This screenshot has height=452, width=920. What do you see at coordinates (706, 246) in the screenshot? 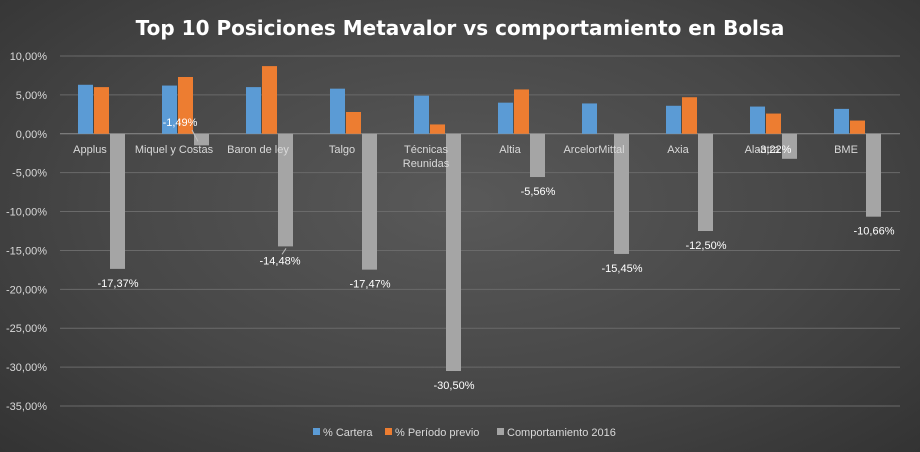
I see `data-label: -12,50%` at bounding box center [706, 246].